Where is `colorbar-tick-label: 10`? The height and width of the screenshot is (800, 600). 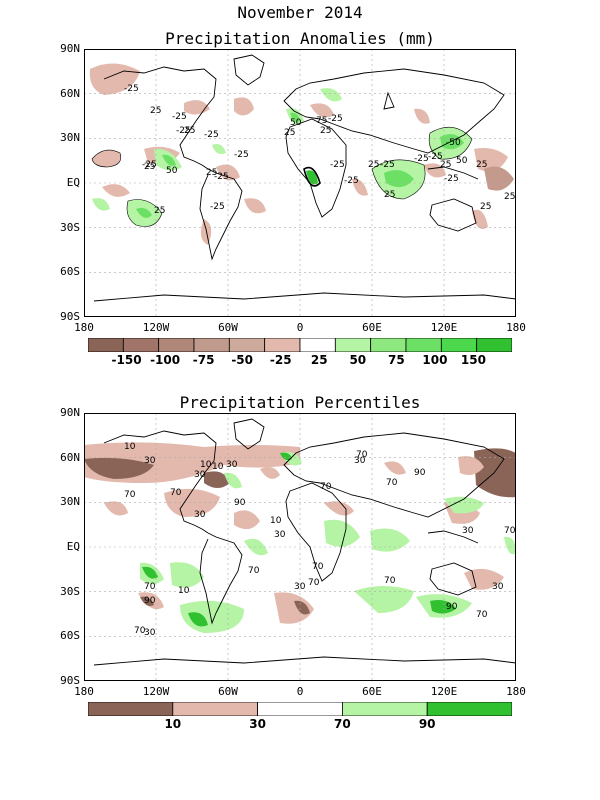
colorbar-tick-label: 10 is located at coordinates (173, 724).